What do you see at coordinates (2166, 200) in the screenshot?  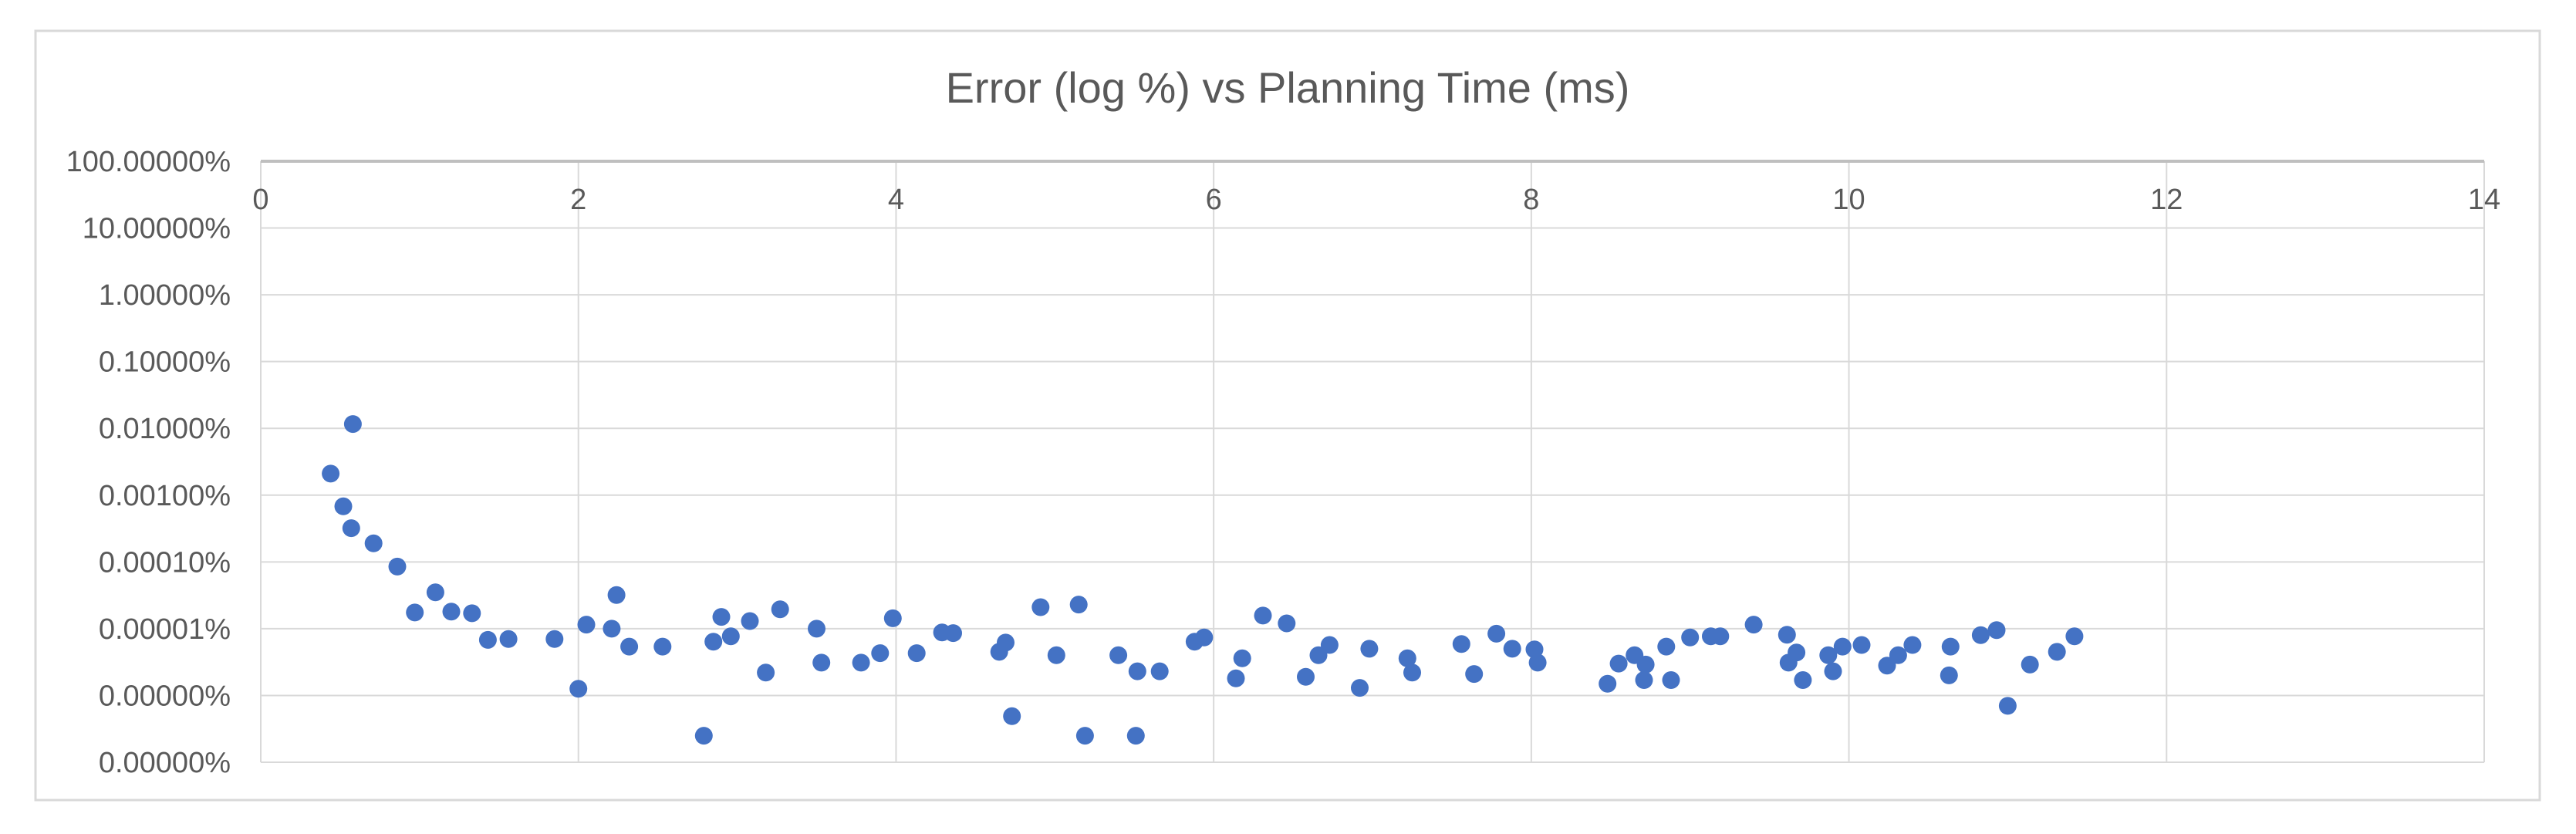 I see `x-axis-tick-label: 12` at bounding box center [2166, 200].